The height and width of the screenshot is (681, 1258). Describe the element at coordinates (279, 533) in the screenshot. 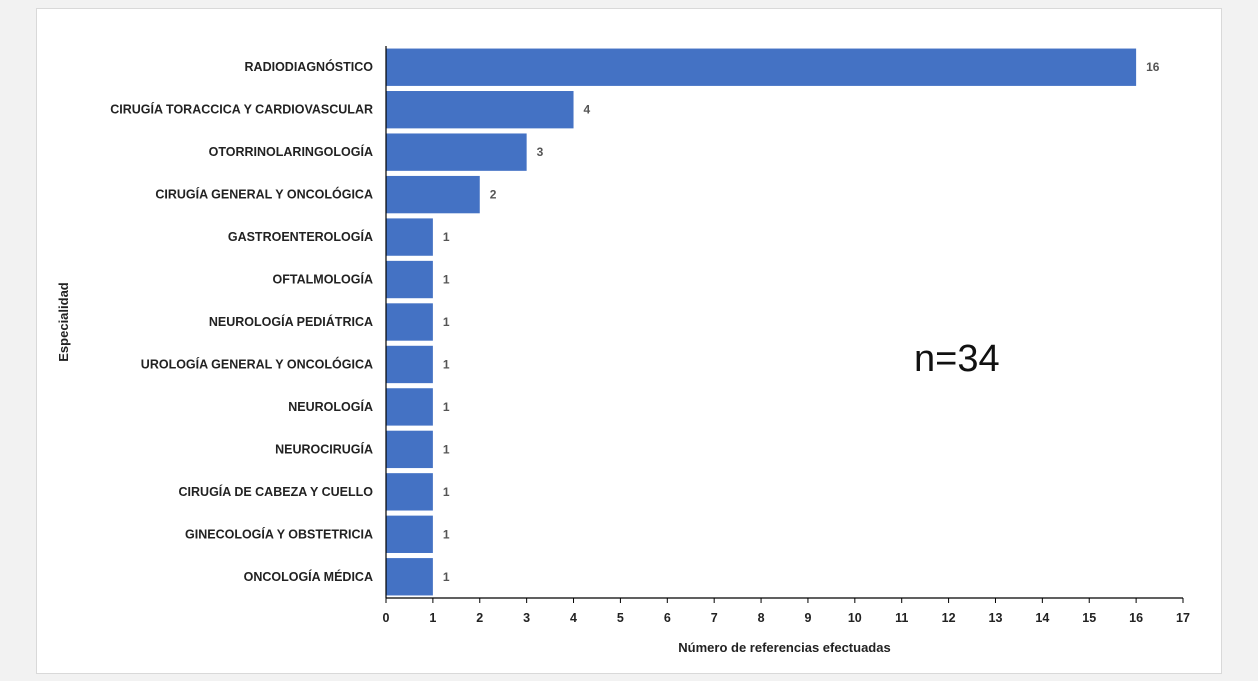

I see `category-label: GINECOLOGÍA Y OBSTETRICIA` at that location.